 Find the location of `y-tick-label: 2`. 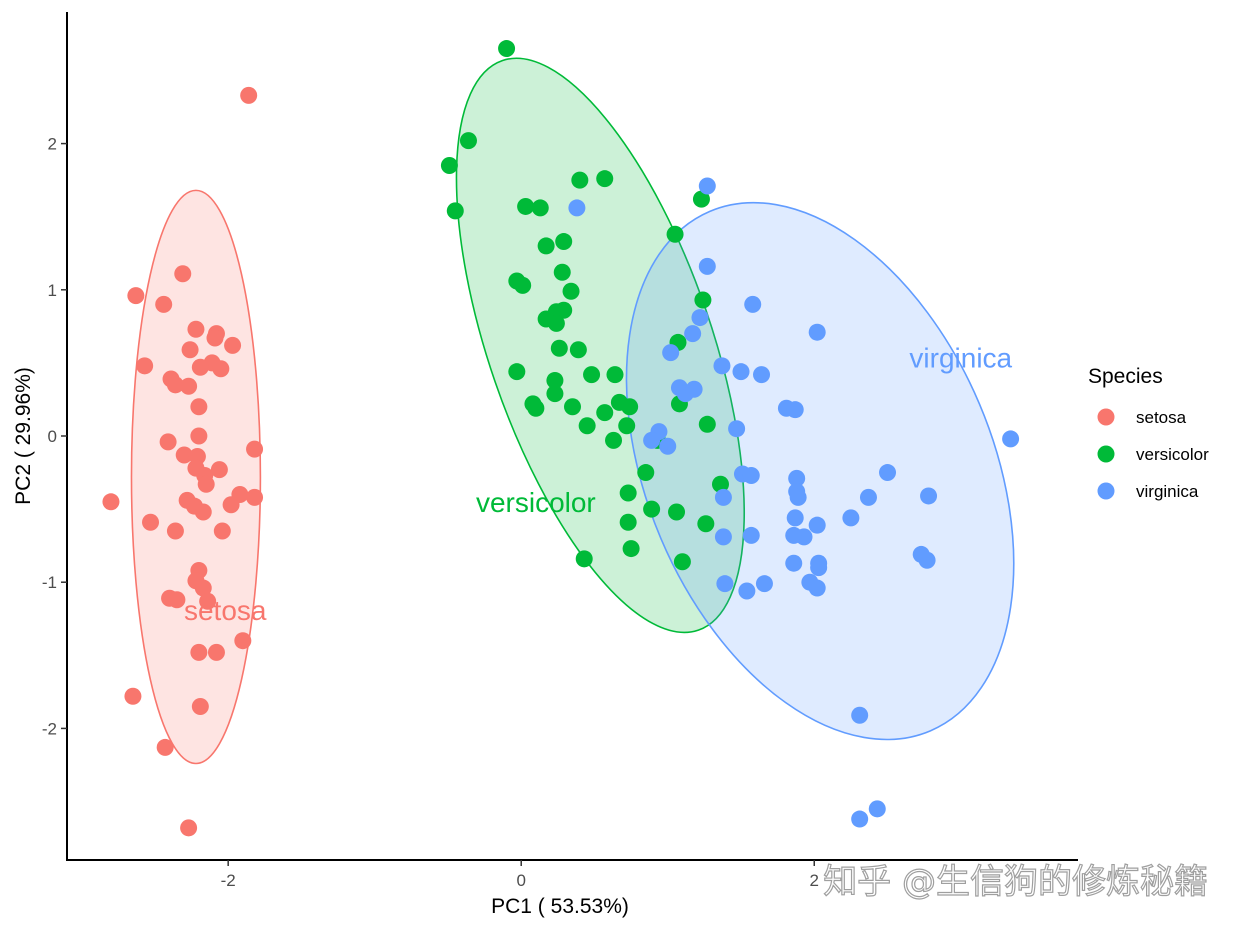

y-tick-label: 2 is located at coordinates (52, 144).